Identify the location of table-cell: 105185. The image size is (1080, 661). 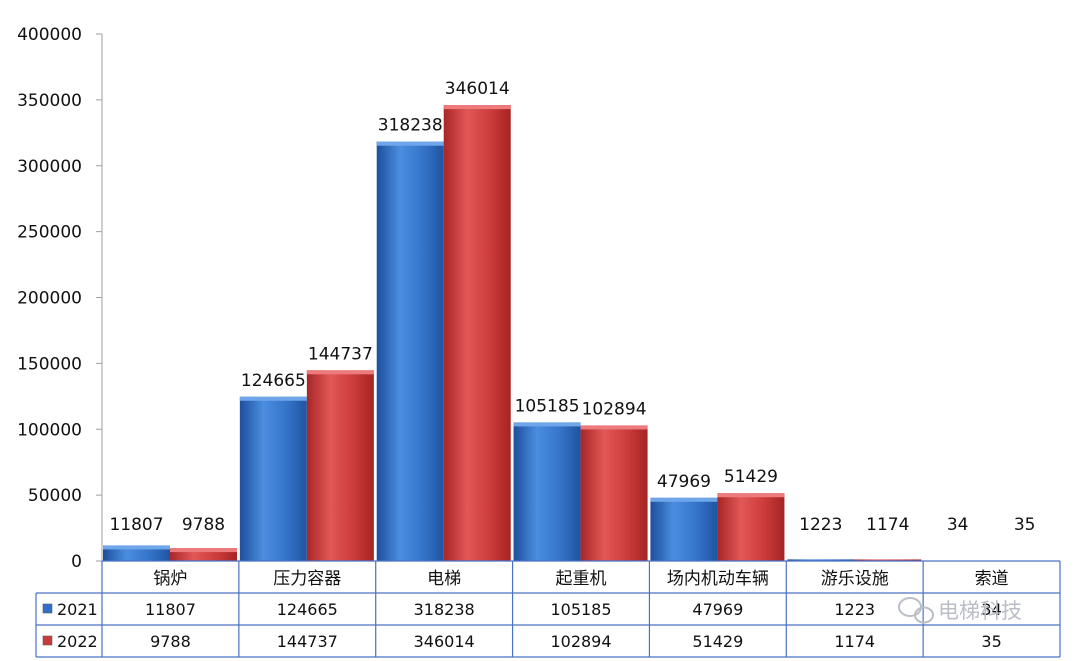
(580, 609).